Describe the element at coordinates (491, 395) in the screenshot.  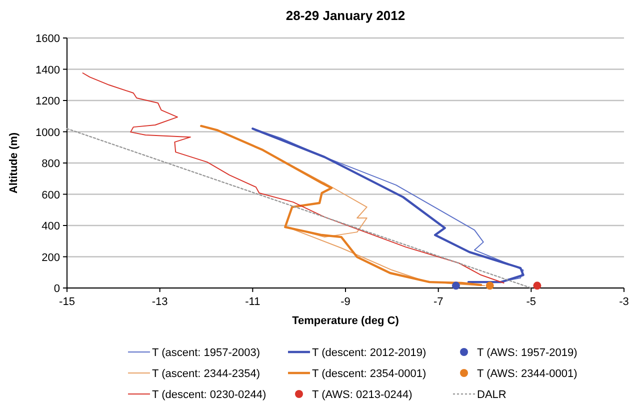
I see `legend-label: DALR` at that location.